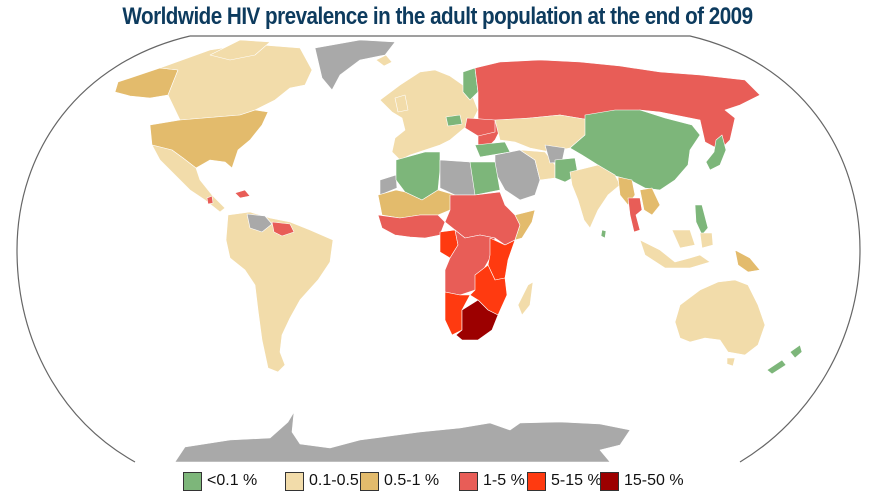 The width and height of the screenshot is (875, 500). What do you see at coordinates (259, 223) in the screenshot?
I see `region-venezuela` at bounding box center [259, 223].